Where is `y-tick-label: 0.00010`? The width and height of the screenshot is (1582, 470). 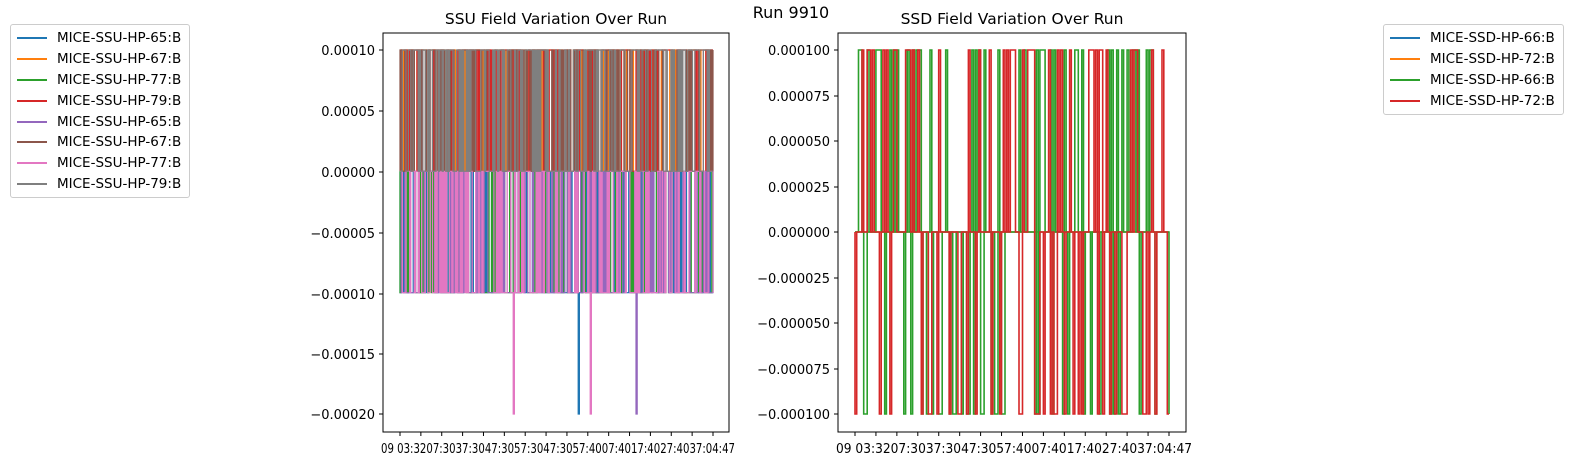 y-tick-label: 0.00010 is located at coordinates (348, 51).